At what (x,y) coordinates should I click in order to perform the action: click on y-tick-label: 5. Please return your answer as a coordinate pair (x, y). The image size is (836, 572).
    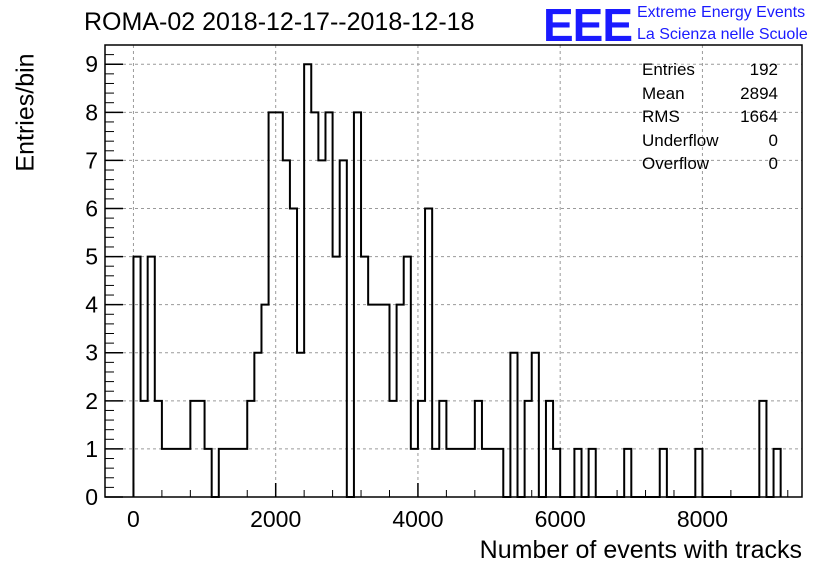
    Looking at the image, I should click on (91, 257).